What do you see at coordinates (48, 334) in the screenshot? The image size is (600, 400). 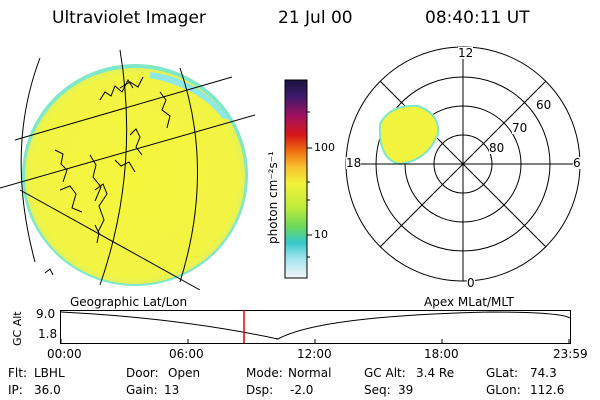 I see `timeline-y-tick-min: 1.8` at bounding box center [48, 334].